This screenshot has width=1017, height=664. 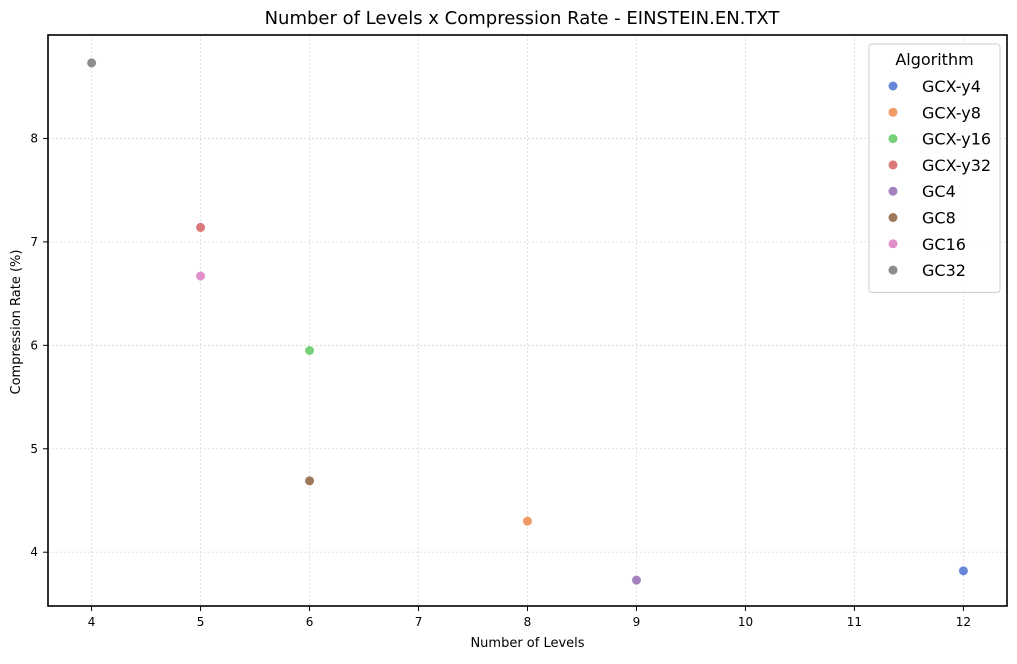 What do you see at coordinates (944, 244) in the screenshot?
I see `legend-label: GC16` at bounding box center [944, 244].